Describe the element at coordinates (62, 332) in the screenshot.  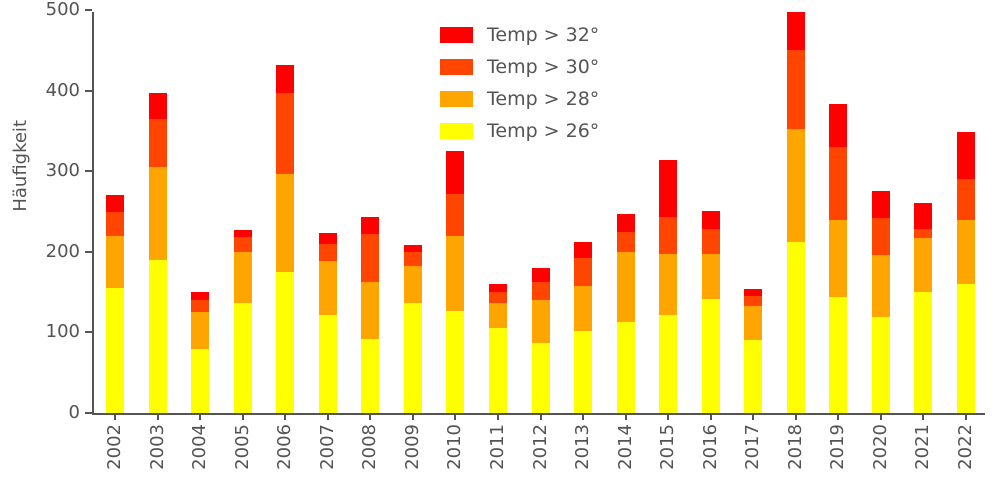
I see `y-tick-label: 100` at that location.